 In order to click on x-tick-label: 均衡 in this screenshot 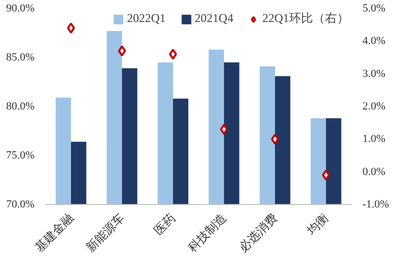, I will do `click(317, 224)`.